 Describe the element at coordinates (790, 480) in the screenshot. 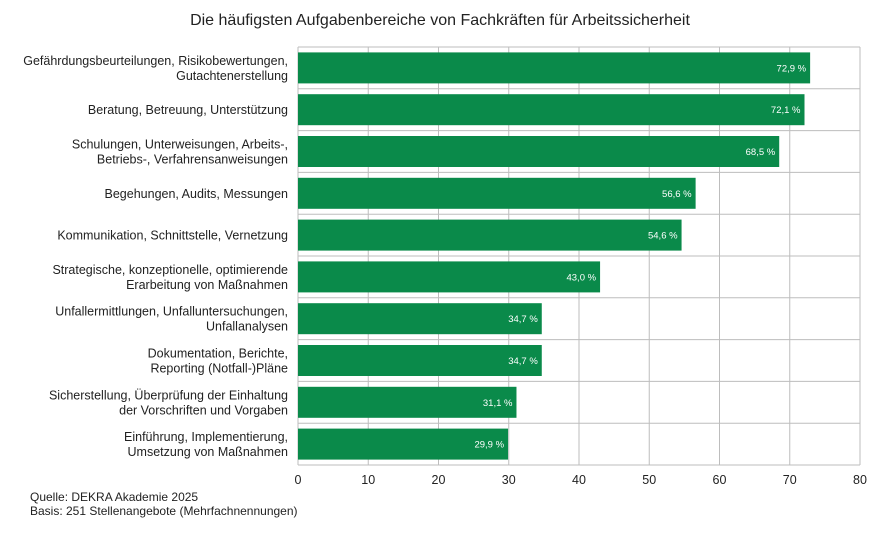

I see `x-tick-label: 70` at that location.